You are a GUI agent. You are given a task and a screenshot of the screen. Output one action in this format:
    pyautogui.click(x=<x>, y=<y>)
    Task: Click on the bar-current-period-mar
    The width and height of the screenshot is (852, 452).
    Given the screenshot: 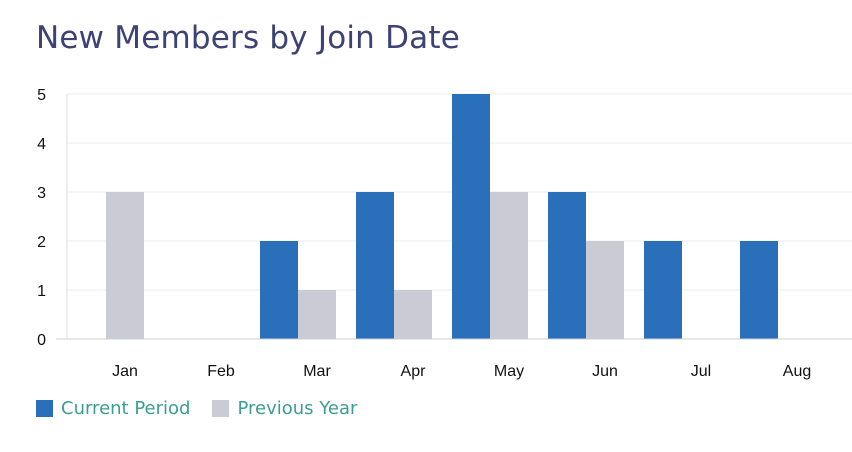 What is the action you would take?
    pyautogui.click(x=279, y=290)
    